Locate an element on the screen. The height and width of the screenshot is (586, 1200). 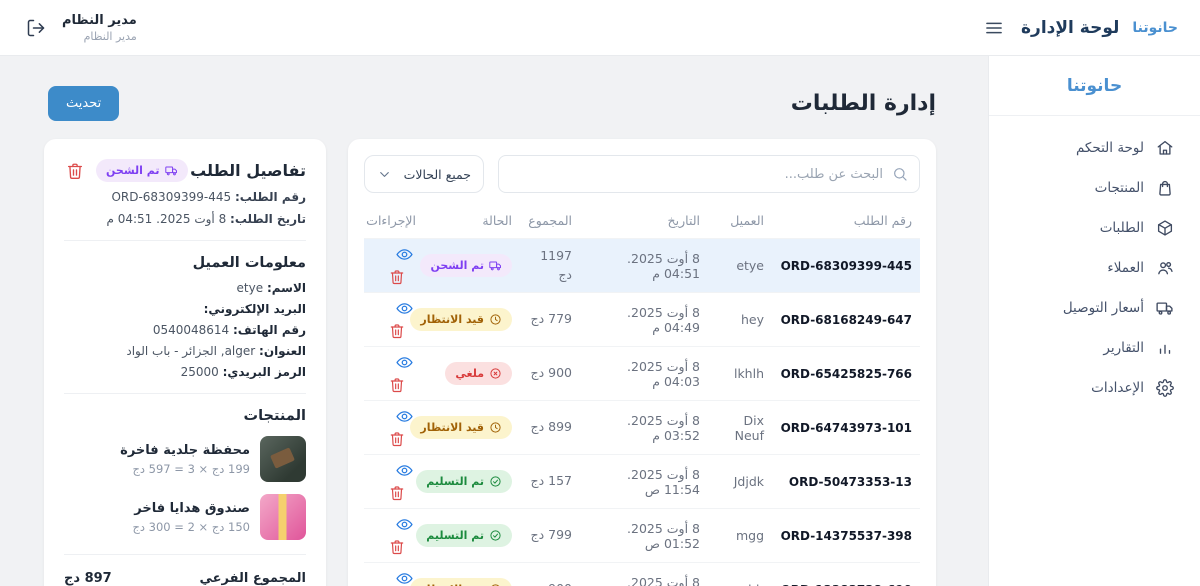
shopping-bag-icon is located at coordinates (1165, 188).